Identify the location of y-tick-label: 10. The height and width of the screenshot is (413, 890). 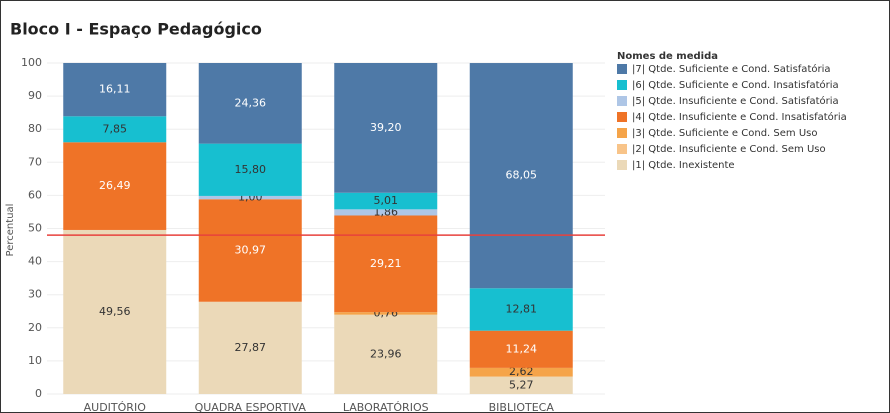
(35, 360).